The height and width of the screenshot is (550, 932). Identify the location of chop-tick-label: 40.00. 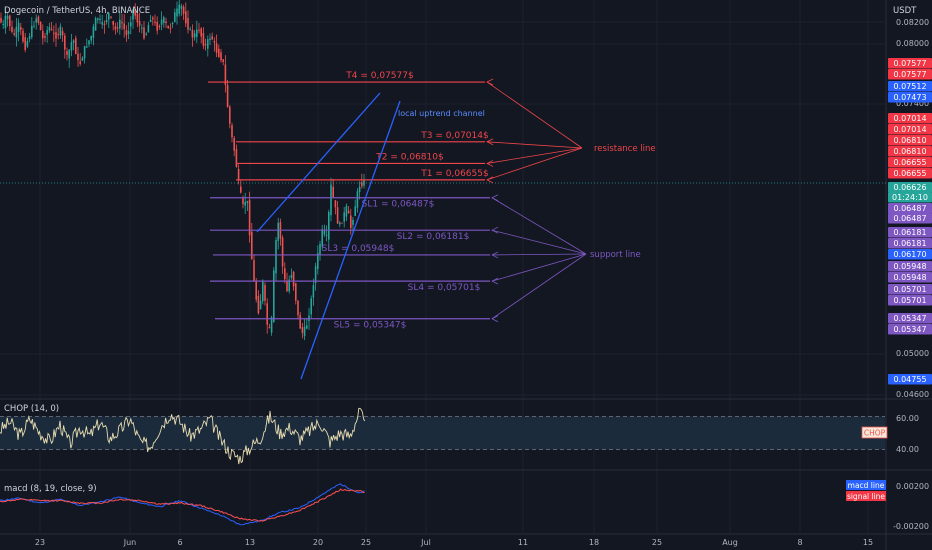
(907, 449).